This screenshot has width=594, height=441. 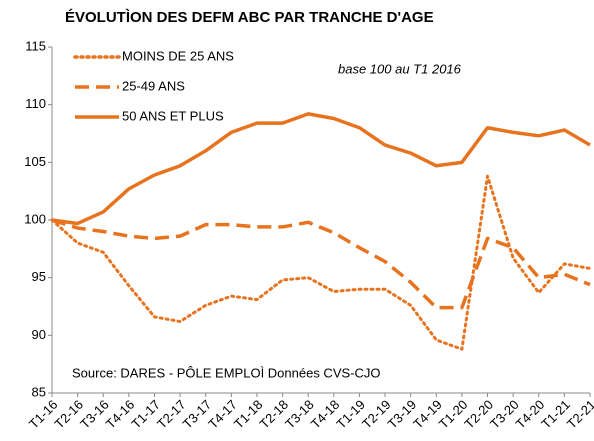 What do you see at coordinates (299, 414) in the screenshot?
I see `x-tick-label: T3-18` at bounding box center [299, 414].